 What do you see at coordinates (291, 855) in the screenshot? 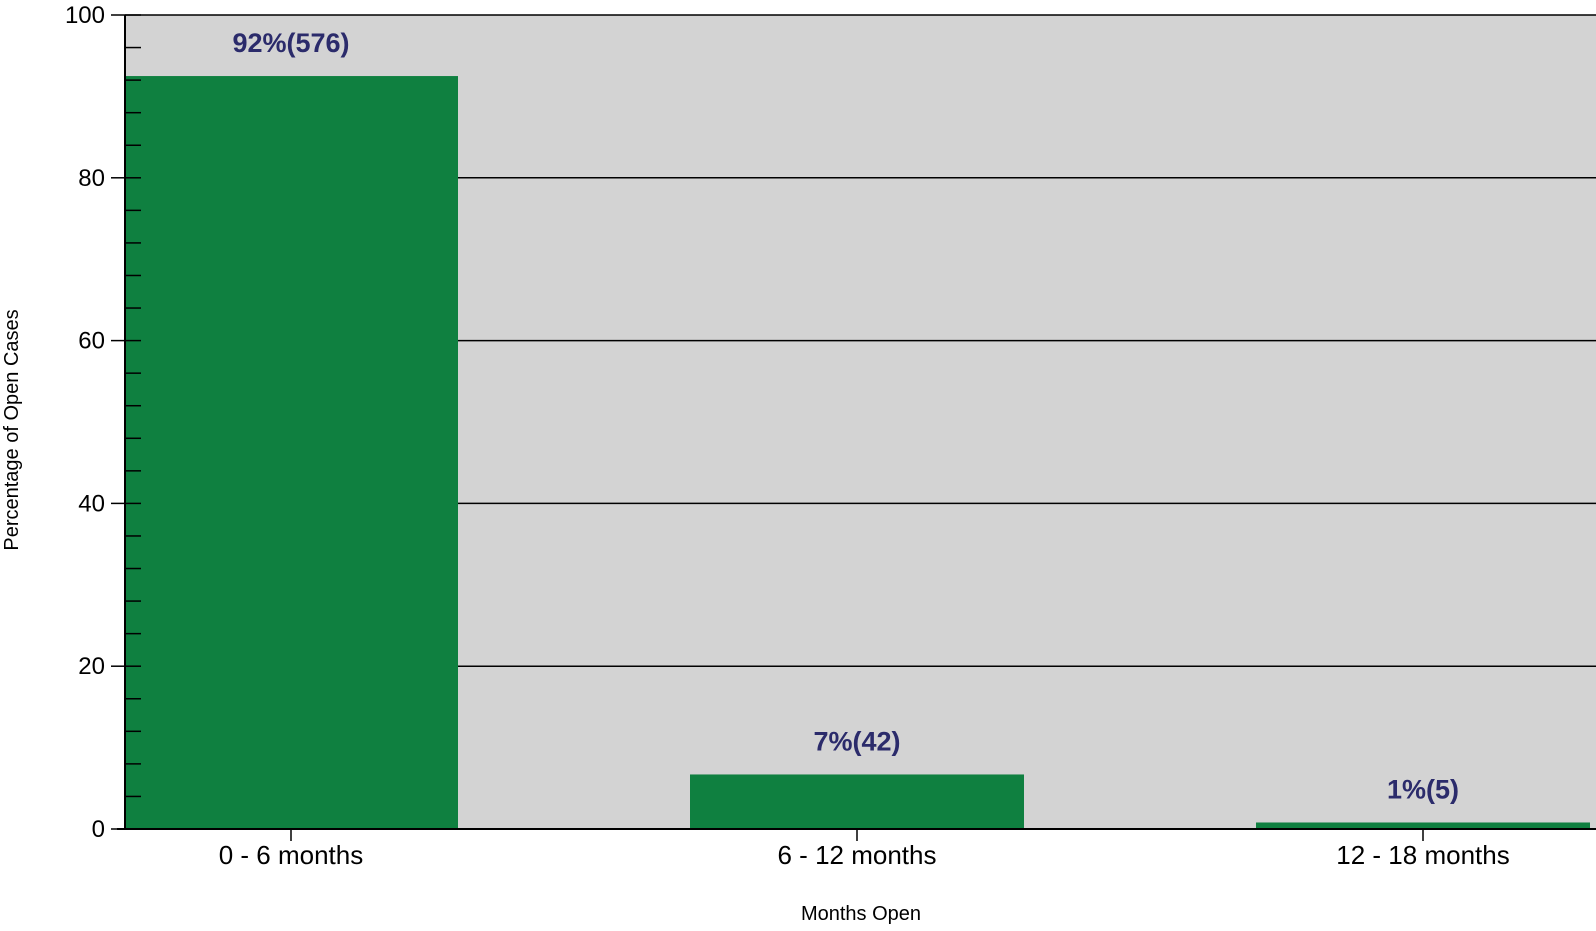
I see `x-tick-label: 0 - 6 months` at bounding box center [291, 855].